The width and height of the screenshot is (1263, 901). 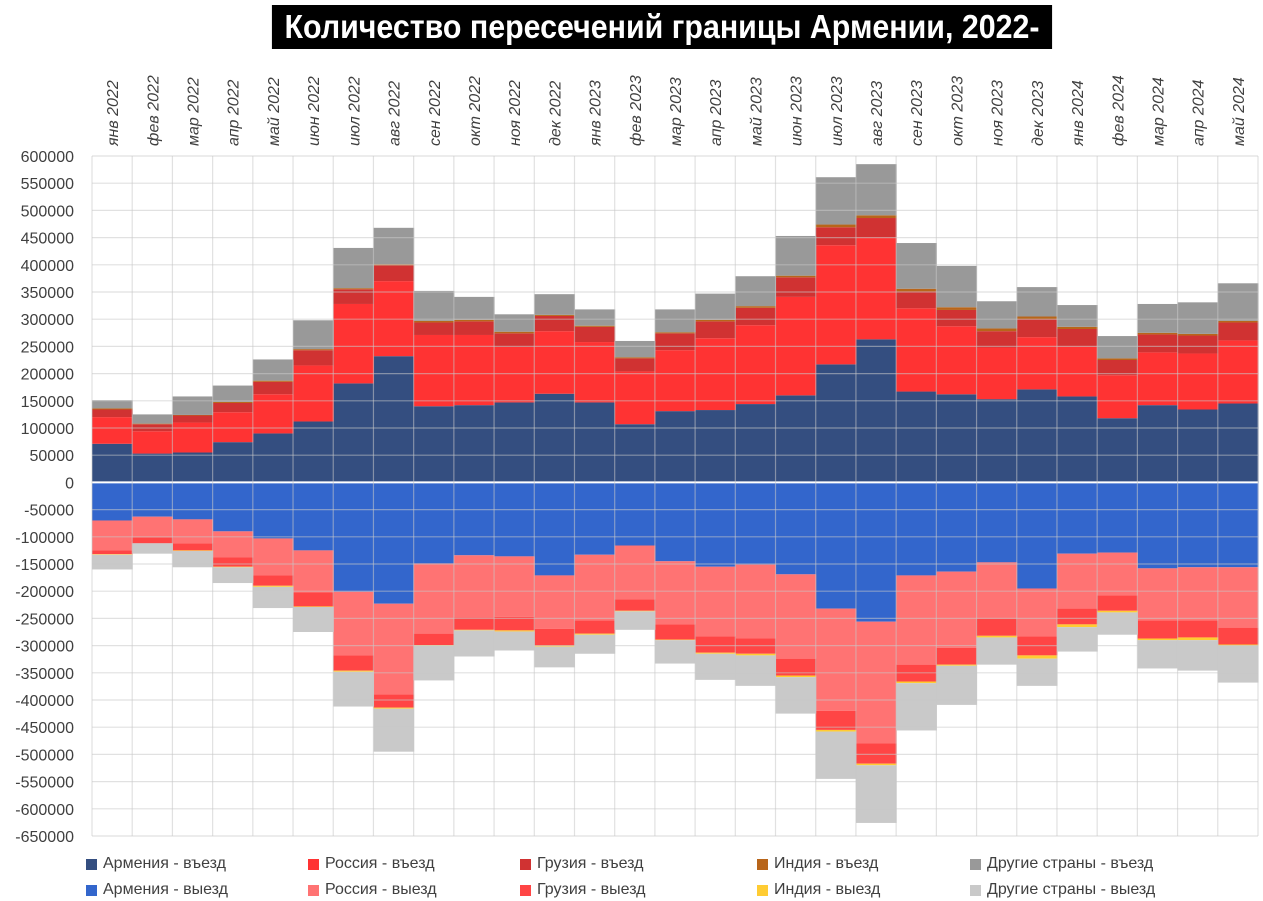 What do you see at coordinates (314, 111) in the screenshot?
I see `x-tick-label: июн 2022` at bounding box center [314, 111].